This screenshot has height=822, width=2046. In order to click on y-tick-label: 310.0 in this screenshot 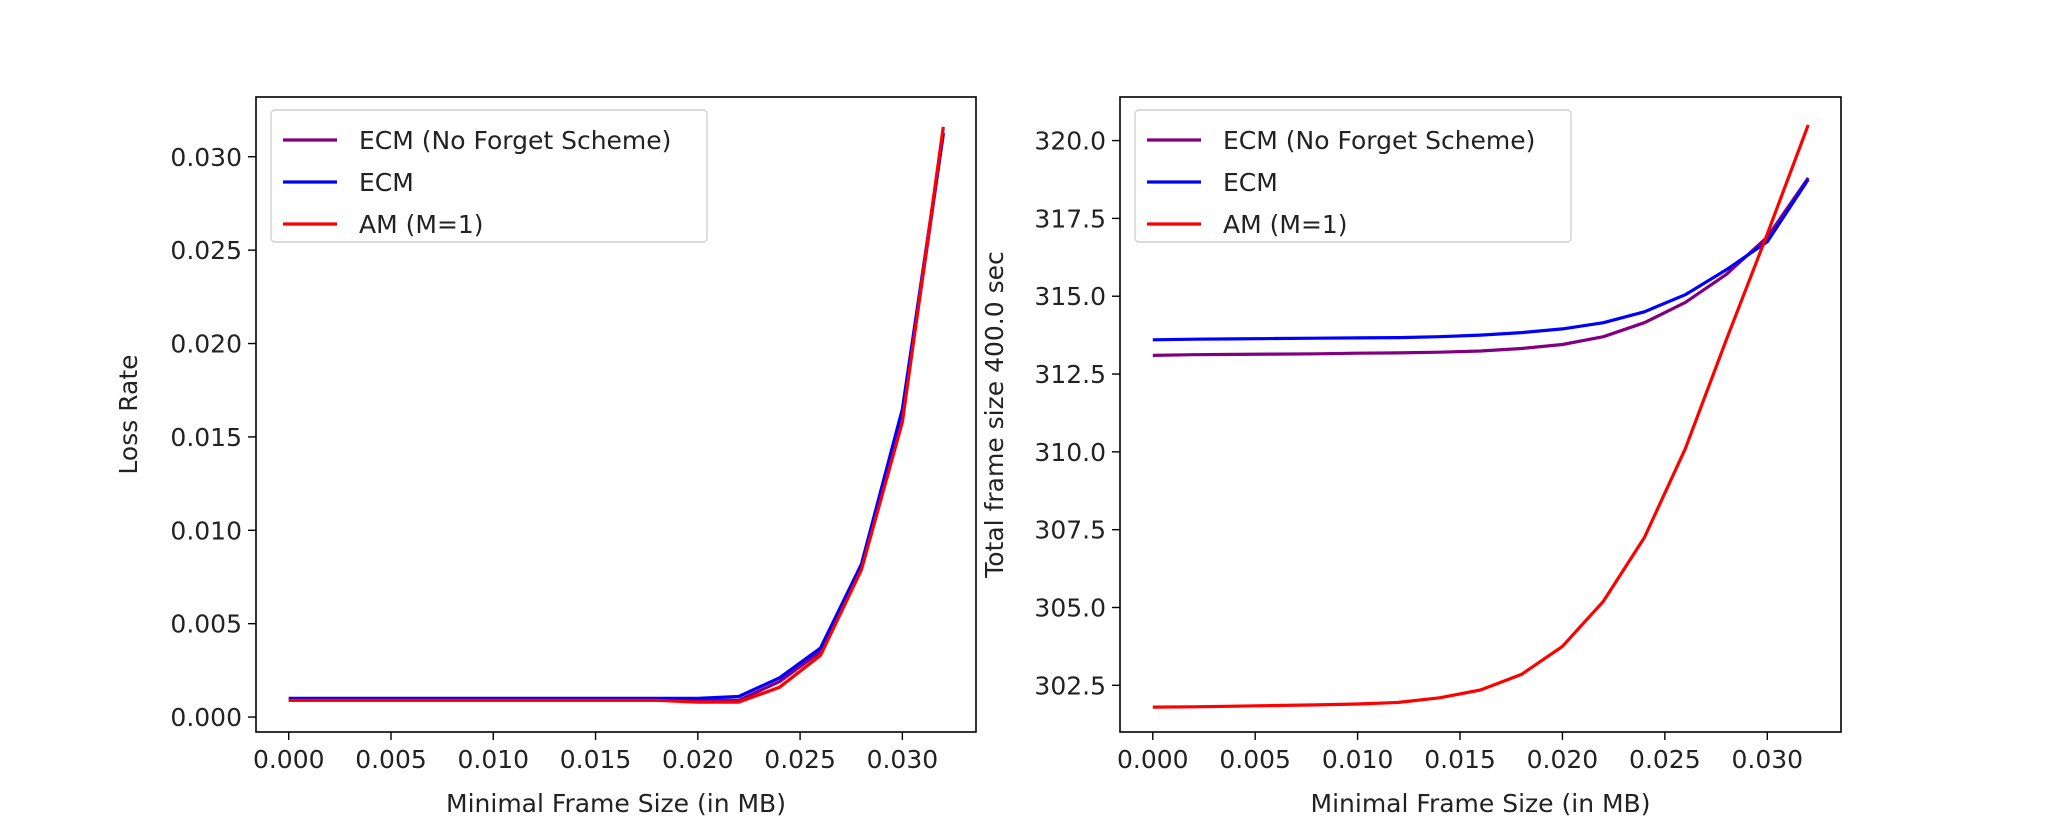, I will do `click(1070, 452)`.